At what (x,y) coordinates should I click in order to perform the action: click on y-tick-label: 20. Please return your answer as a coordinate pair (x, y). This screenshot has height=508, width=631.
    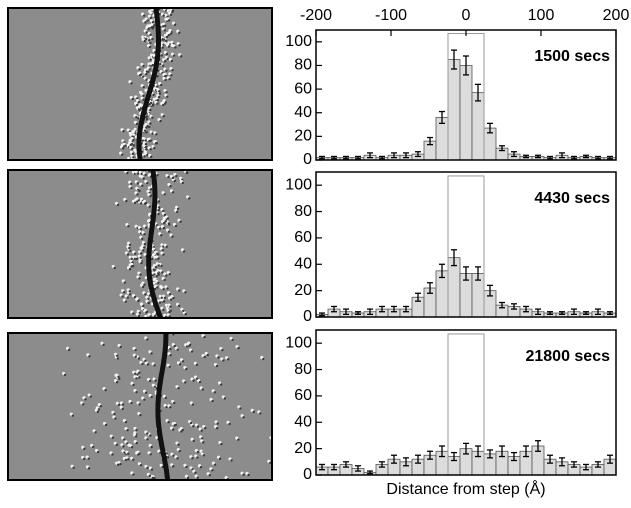
    Looking at the image, I should click on (303, 290).